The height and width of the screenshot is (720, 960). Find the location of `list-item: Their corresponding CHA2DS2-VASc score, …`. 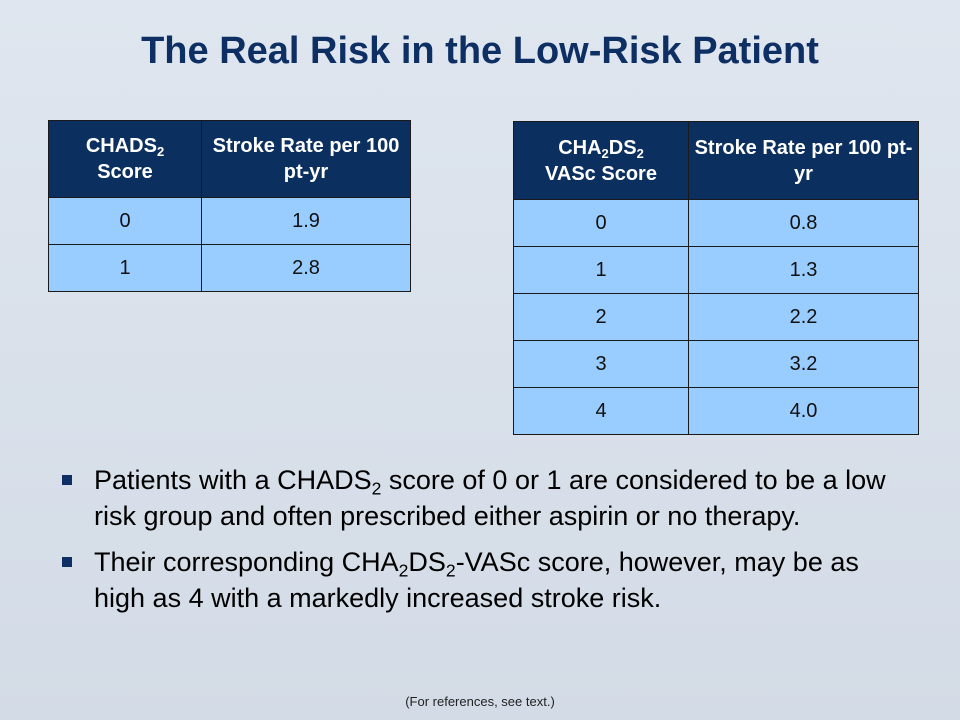

list-item: Their corresponding CHA2DS2-VASc score, … is located at coordinates (477, 580).